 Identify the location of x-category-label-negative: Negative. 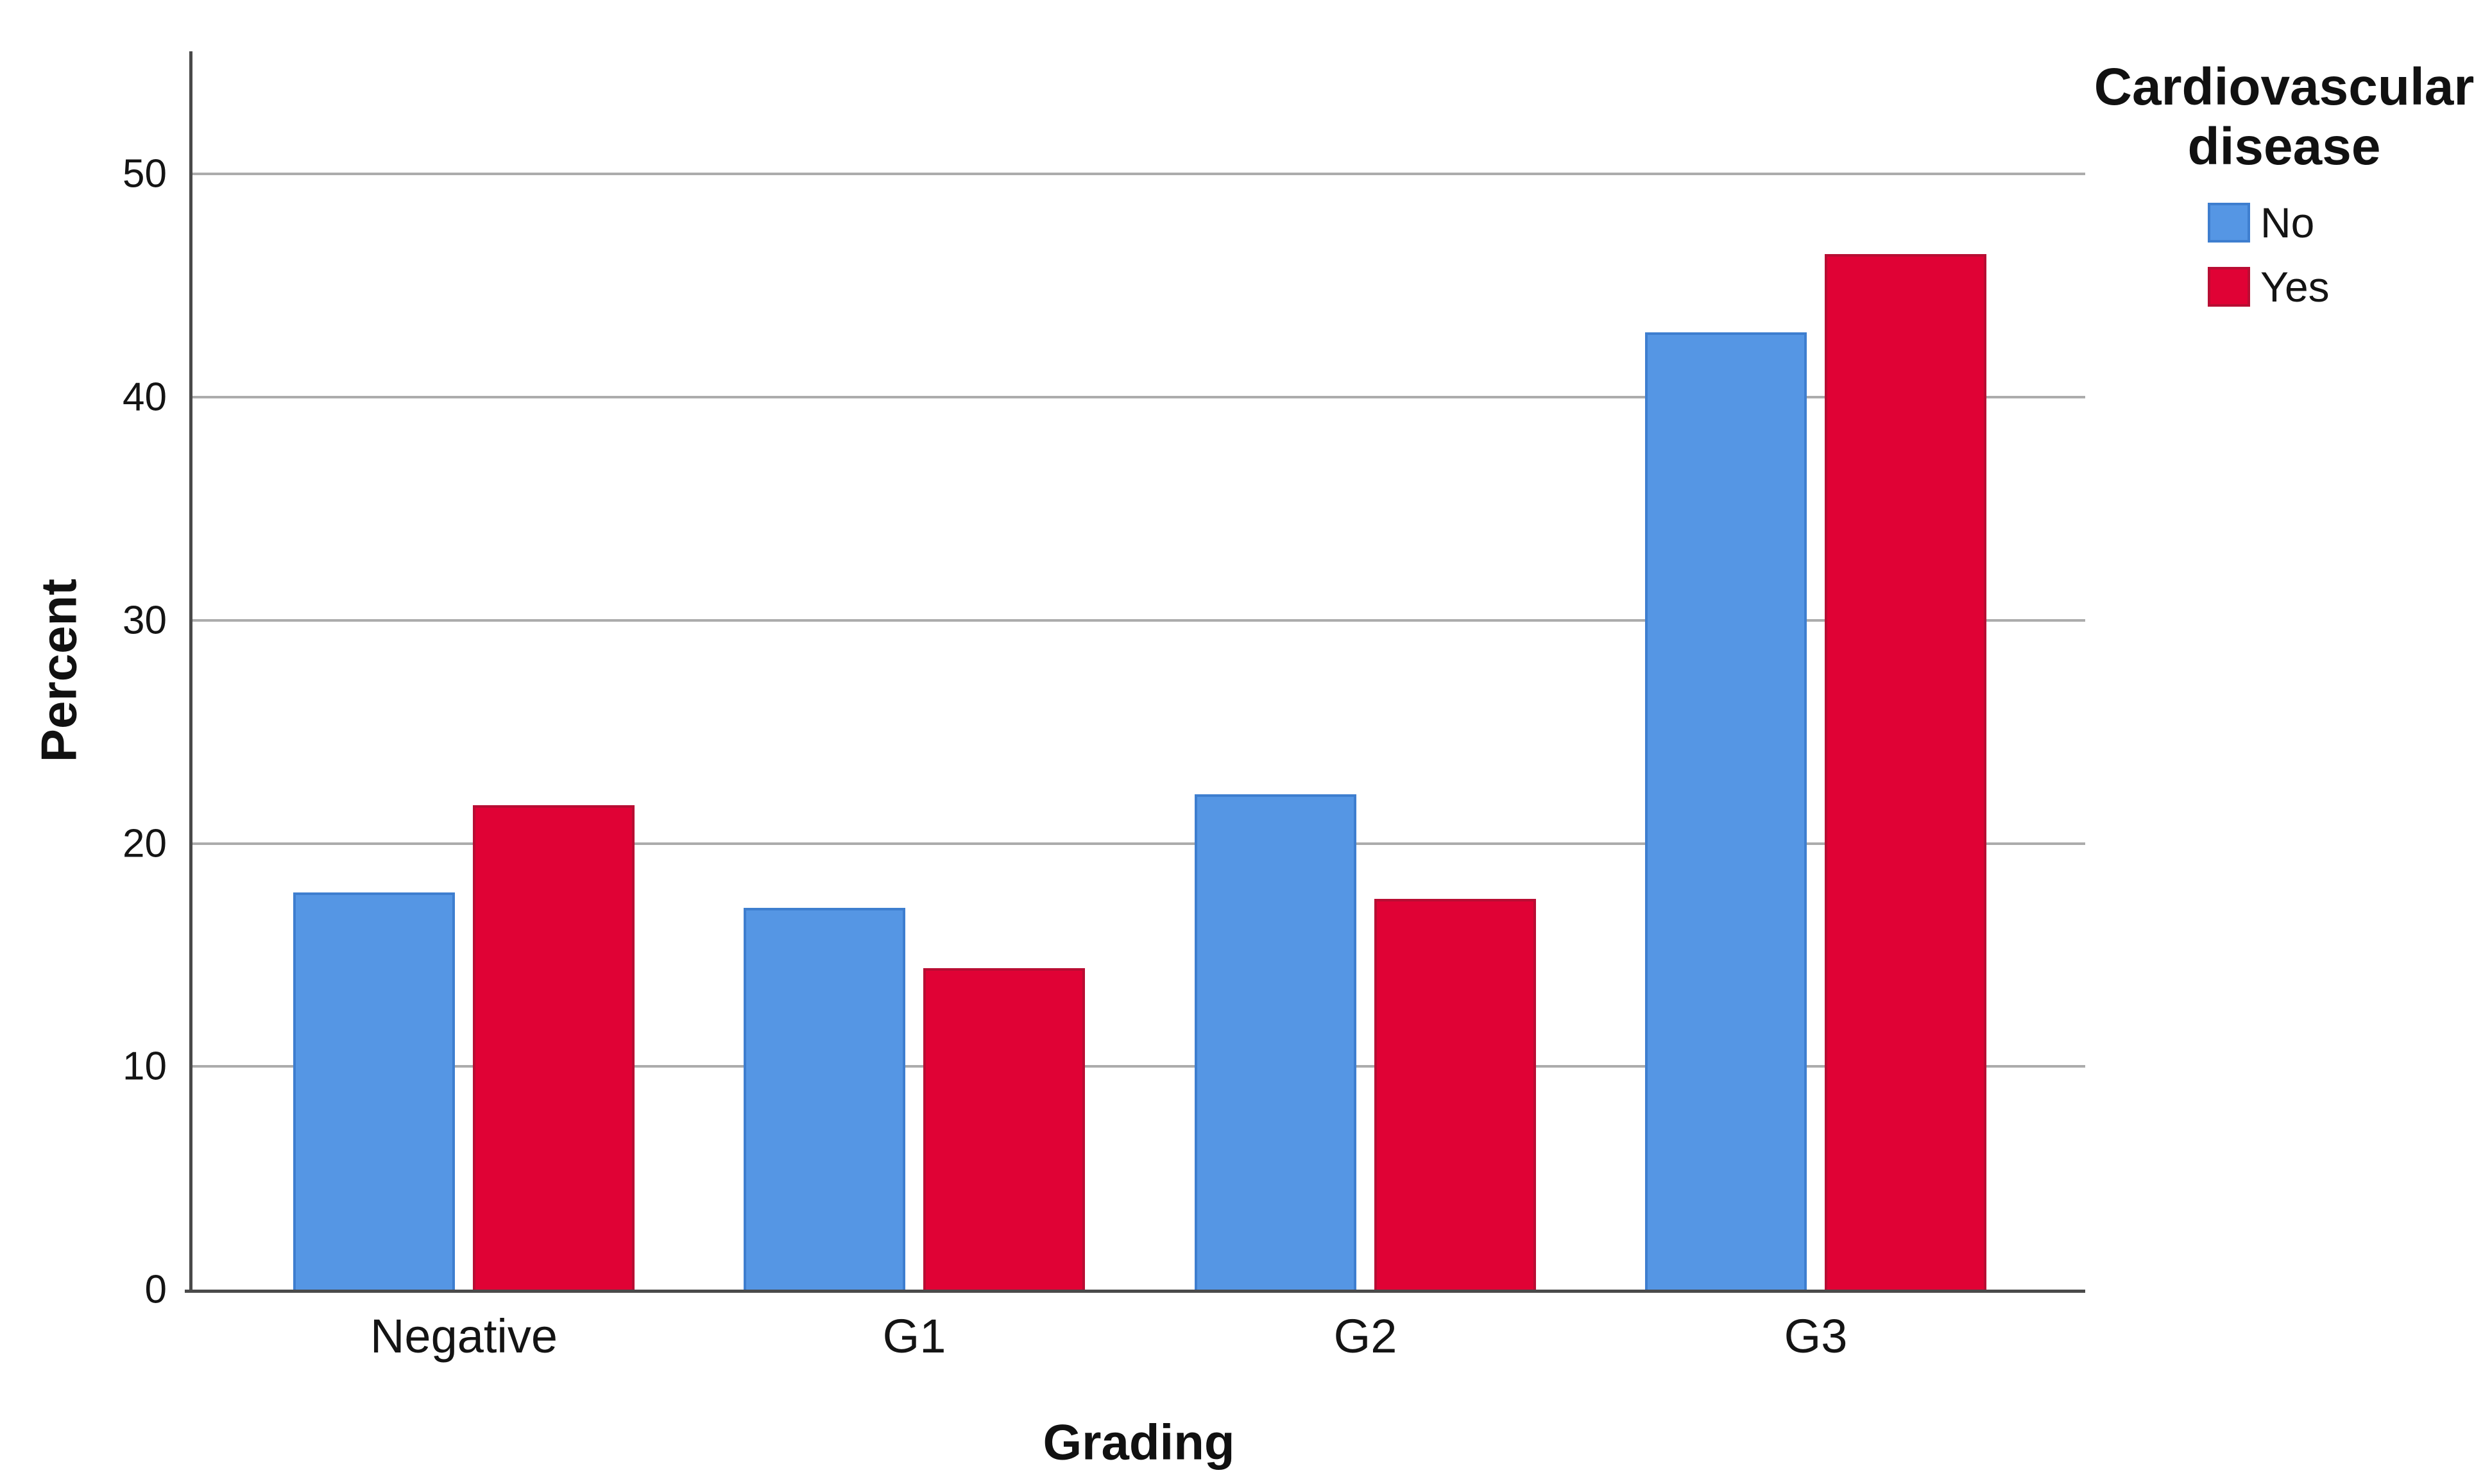
(464, 1336).